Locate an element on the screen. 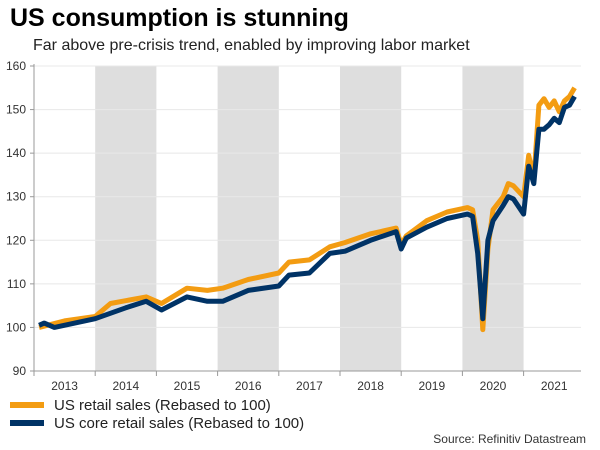 The image size is (600, 450). x-tick-label: 2014 is located at coordinates (125, 386).